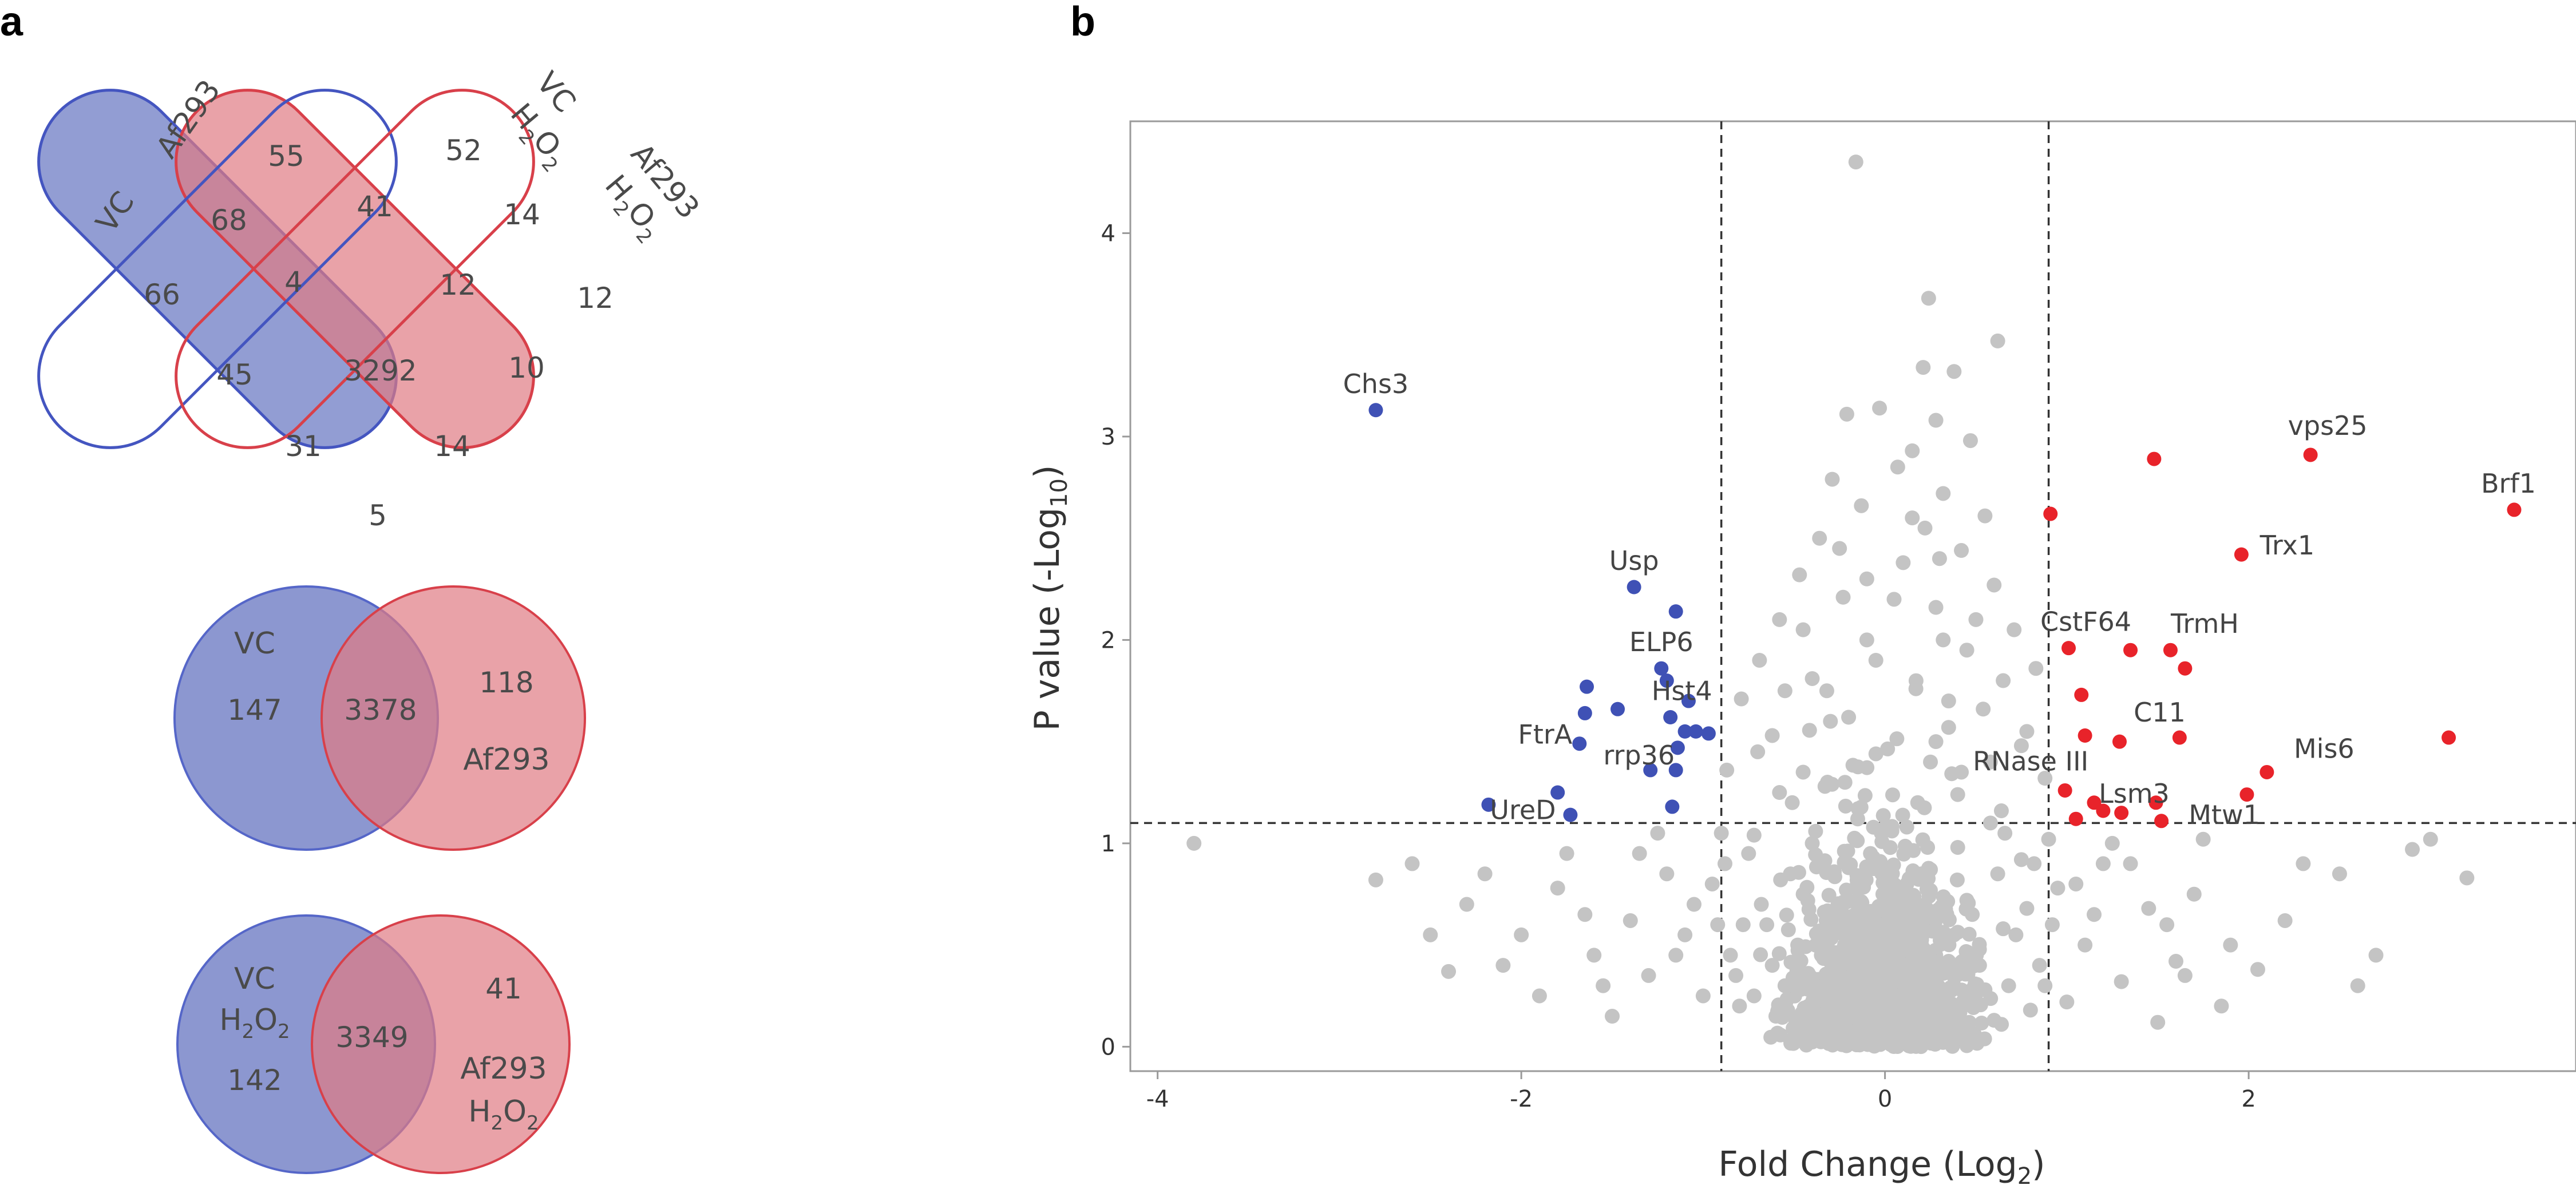 The width and height of the screenshot is (2576, 1189). What do you see at coordinates (1634, 560) in the screenshot?
I see `point-label: Usp` at bounding box center [1634, 560].